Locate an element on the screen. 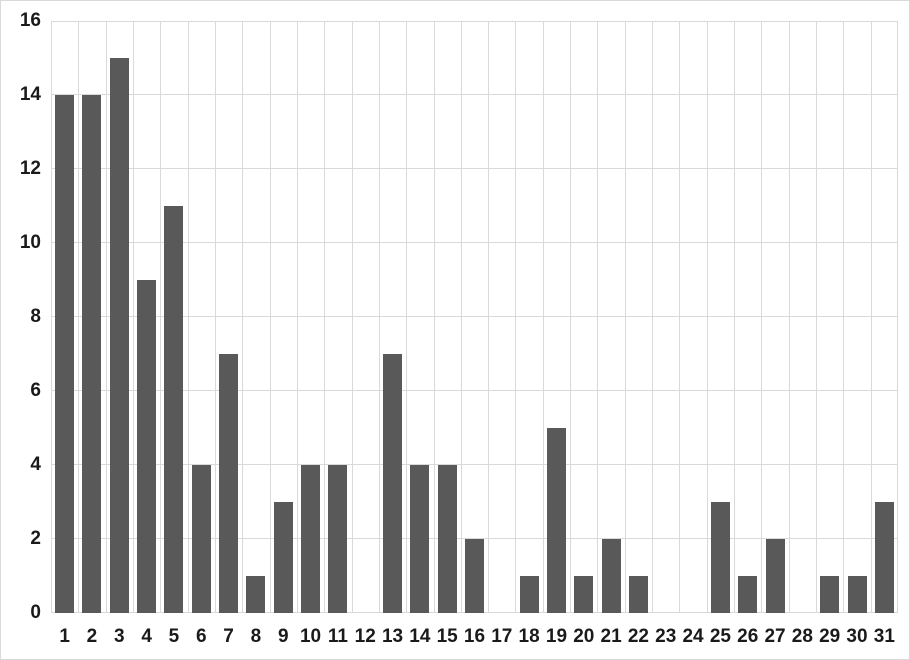  y-tick-label: 8 is located at coordinates (35, 316).